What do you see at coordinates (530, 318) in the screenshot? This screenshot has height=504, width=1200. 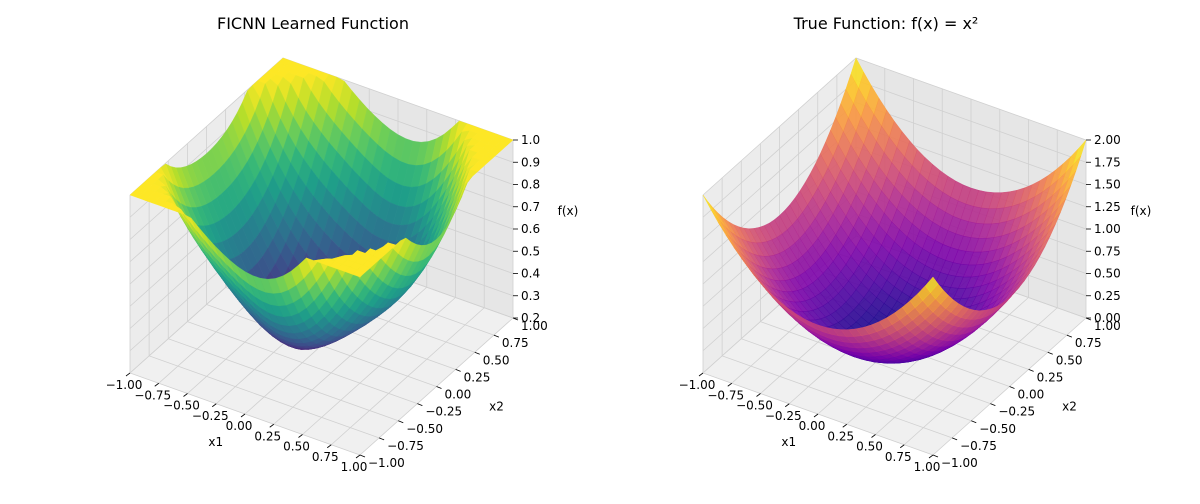 I see `z-tick-label: 0.2` at bounding box center [530, 318].